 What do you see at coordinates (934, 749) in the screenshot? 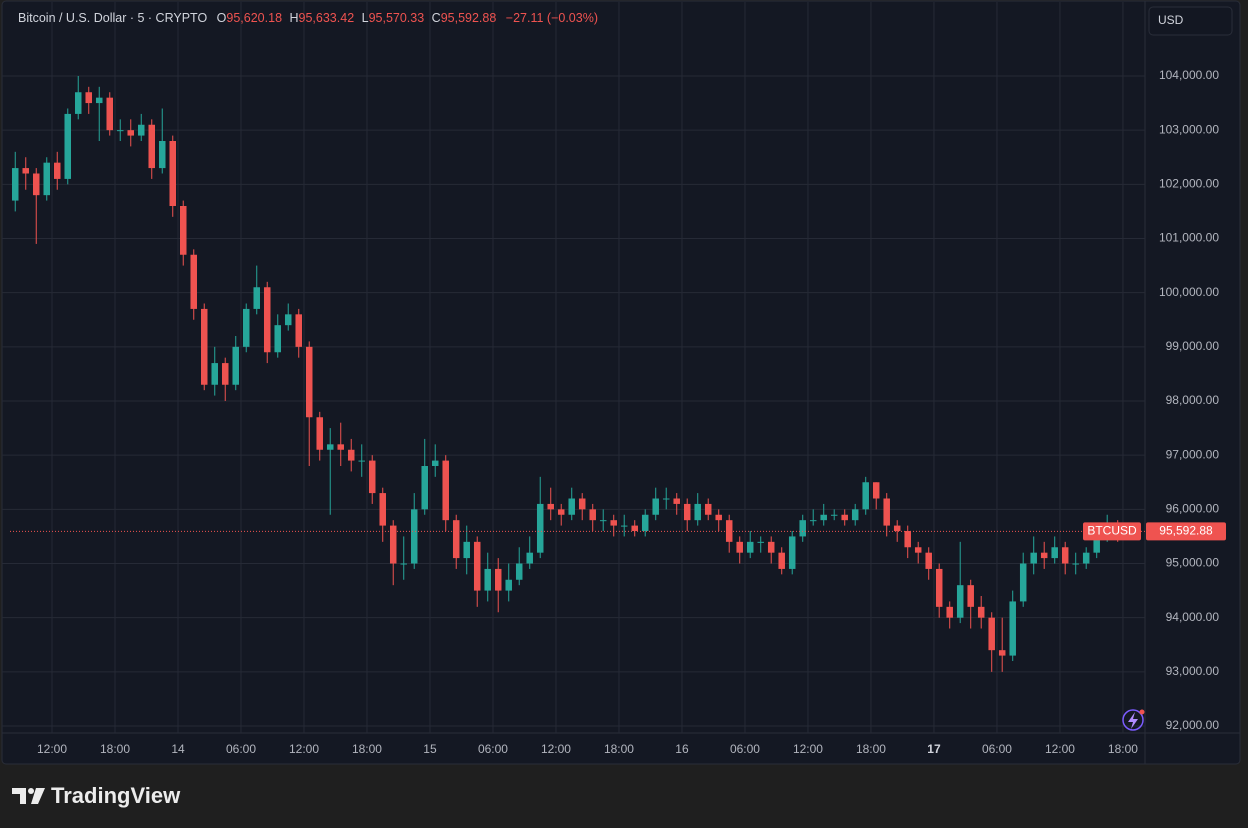
I see `x-tick-label: 17` at bounding box center [934, 749].